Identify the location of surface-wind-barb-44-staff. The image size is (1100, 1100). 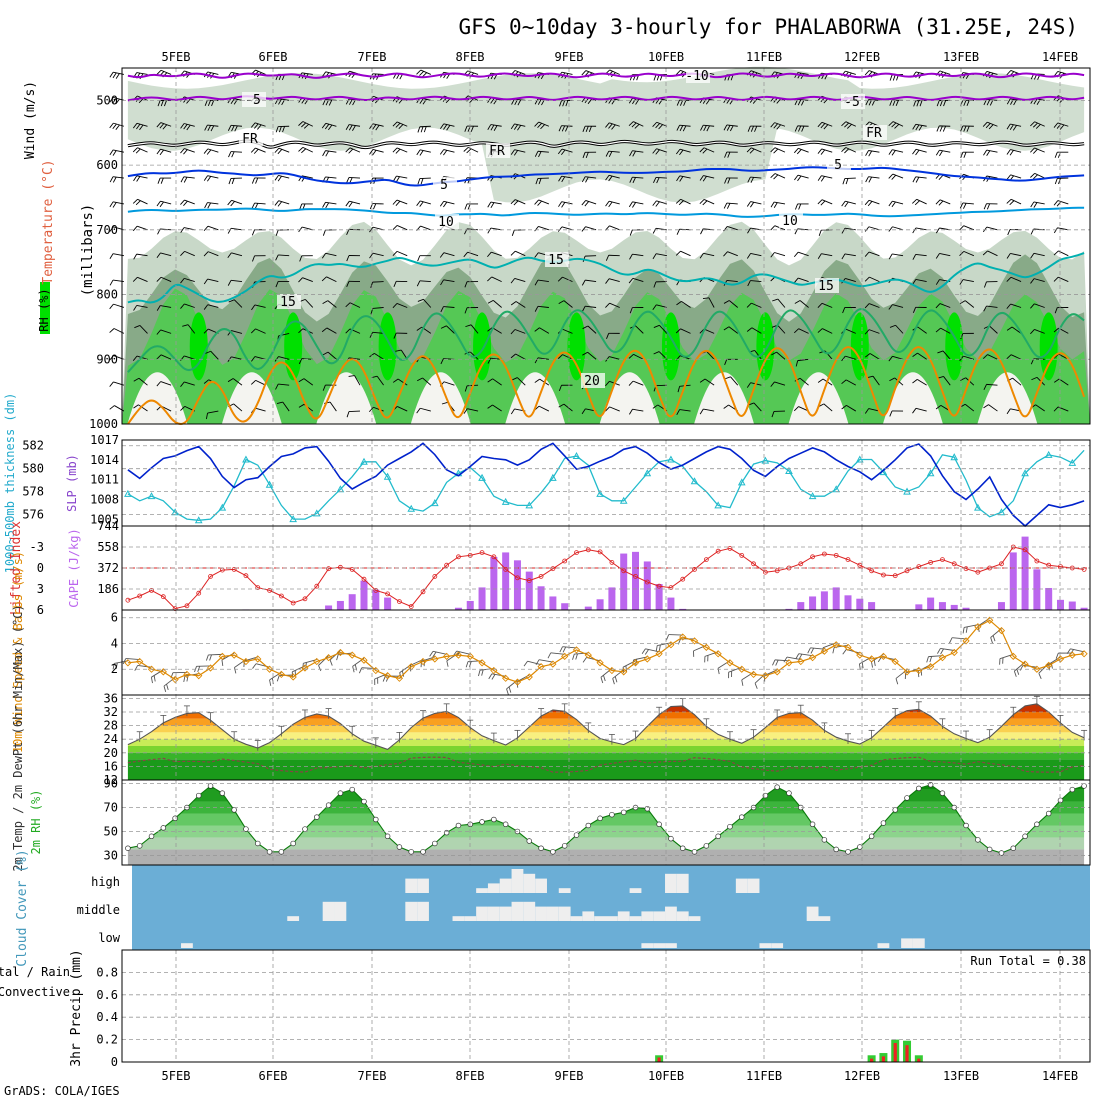
(640, 658).